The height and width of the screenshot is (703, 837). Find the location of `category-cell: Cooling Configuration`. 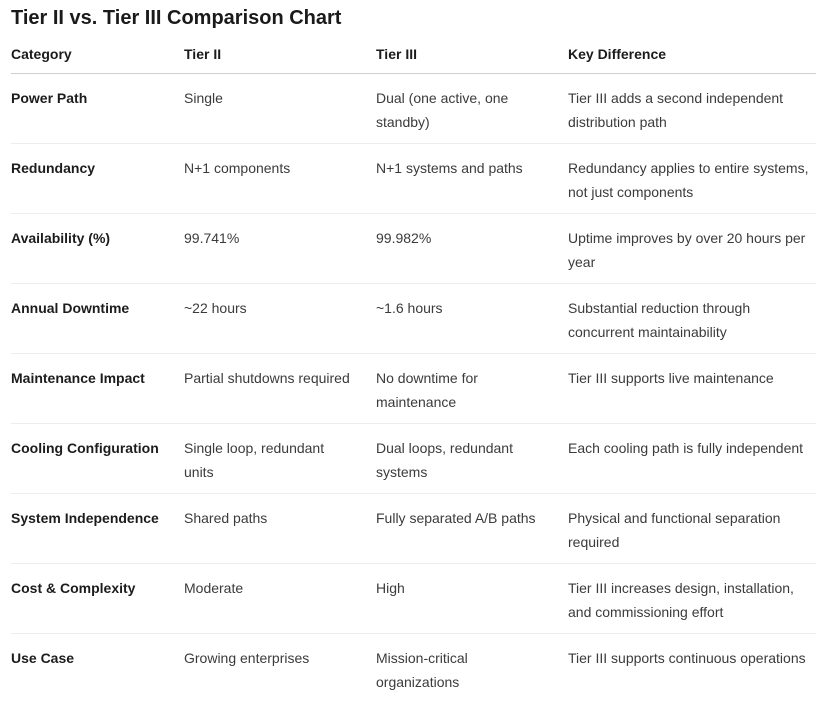

category-cell: Cooling Configuration is located at coordinates (97, 459).